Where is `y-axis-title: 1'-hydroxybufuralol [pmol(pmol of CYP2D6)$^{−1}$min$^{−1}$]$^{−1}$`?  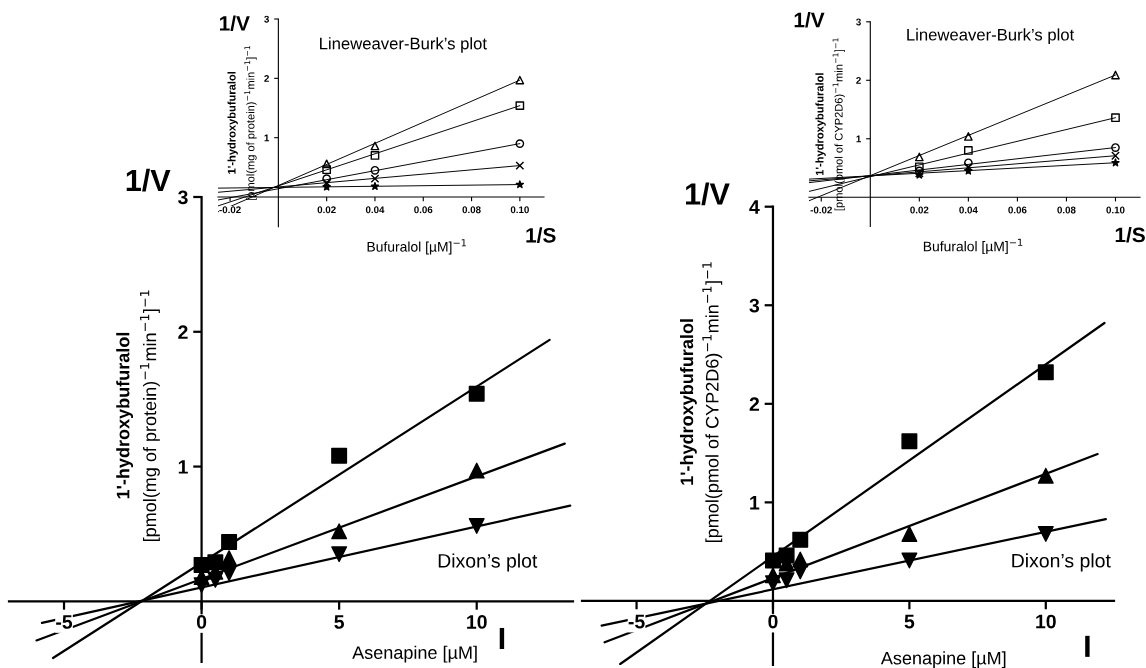
y-axis-title: 1'-hydroxybufuralol [pmol(pmol of CYP2D6)$^{−1}$min$^{−1}$]$^{−1}$ is located at coordinates (701, 402).